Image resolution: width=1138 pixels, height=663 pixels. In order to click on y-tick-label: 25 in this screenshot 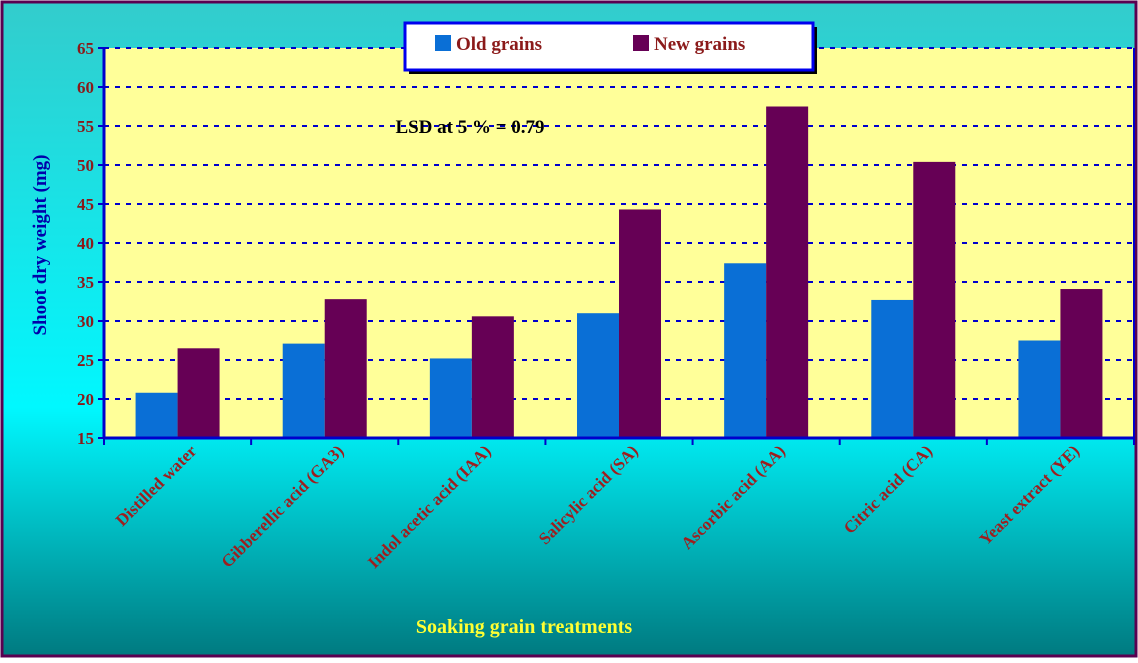, I will do `click(85, 360)`.